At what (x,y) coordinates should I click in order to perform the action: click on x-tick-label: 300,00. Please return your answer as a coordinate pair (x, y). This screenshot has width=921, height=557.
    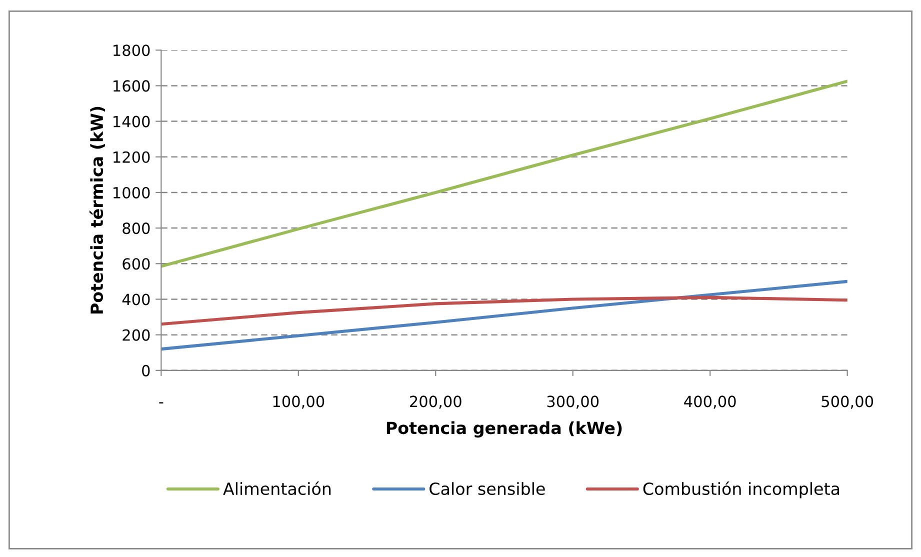
    Looking at the image, I should click on (573, 402).